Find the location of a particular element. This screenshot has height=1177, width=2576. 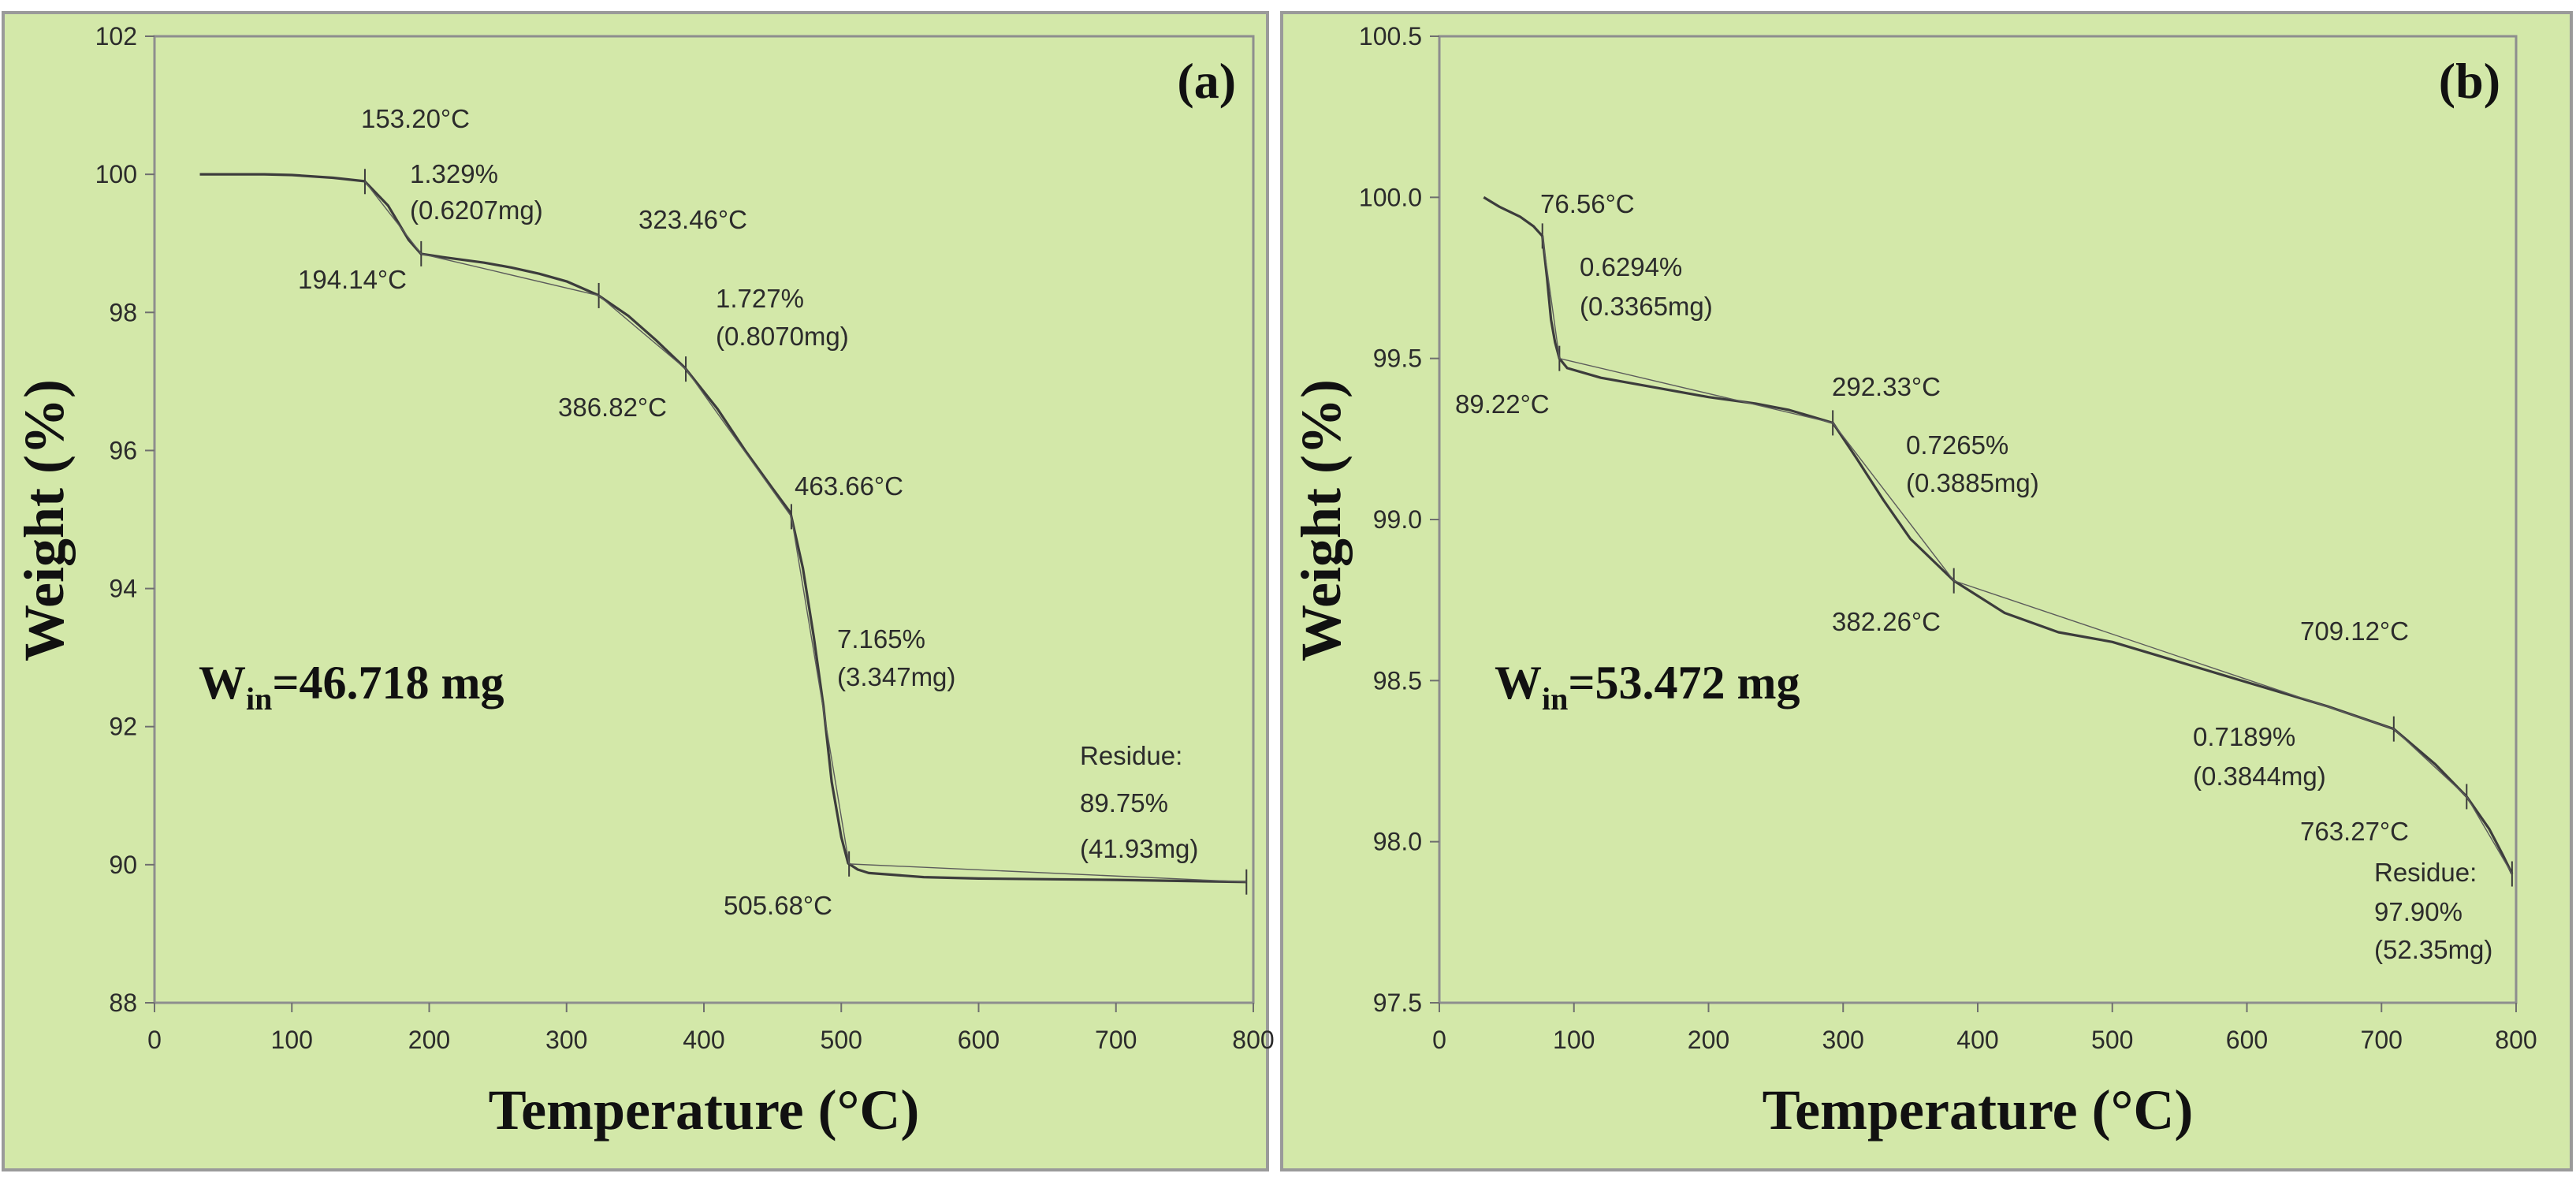

y-tick-label: 98 is located at coordinates (123, 312).